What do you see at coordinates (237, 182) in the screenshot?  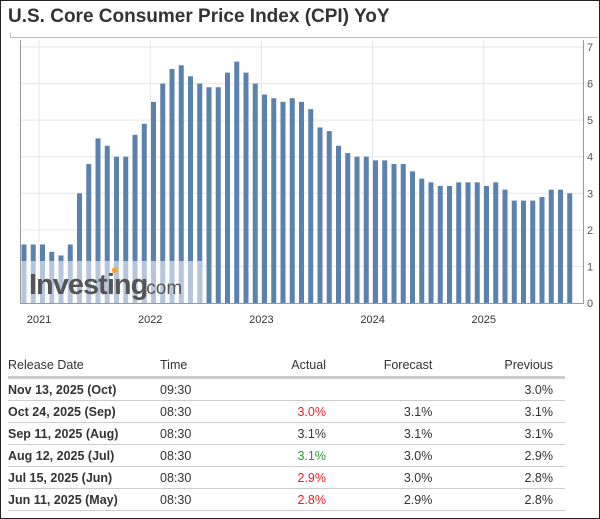 I see `bar-sep-2022` at bounding box center [237, 182].